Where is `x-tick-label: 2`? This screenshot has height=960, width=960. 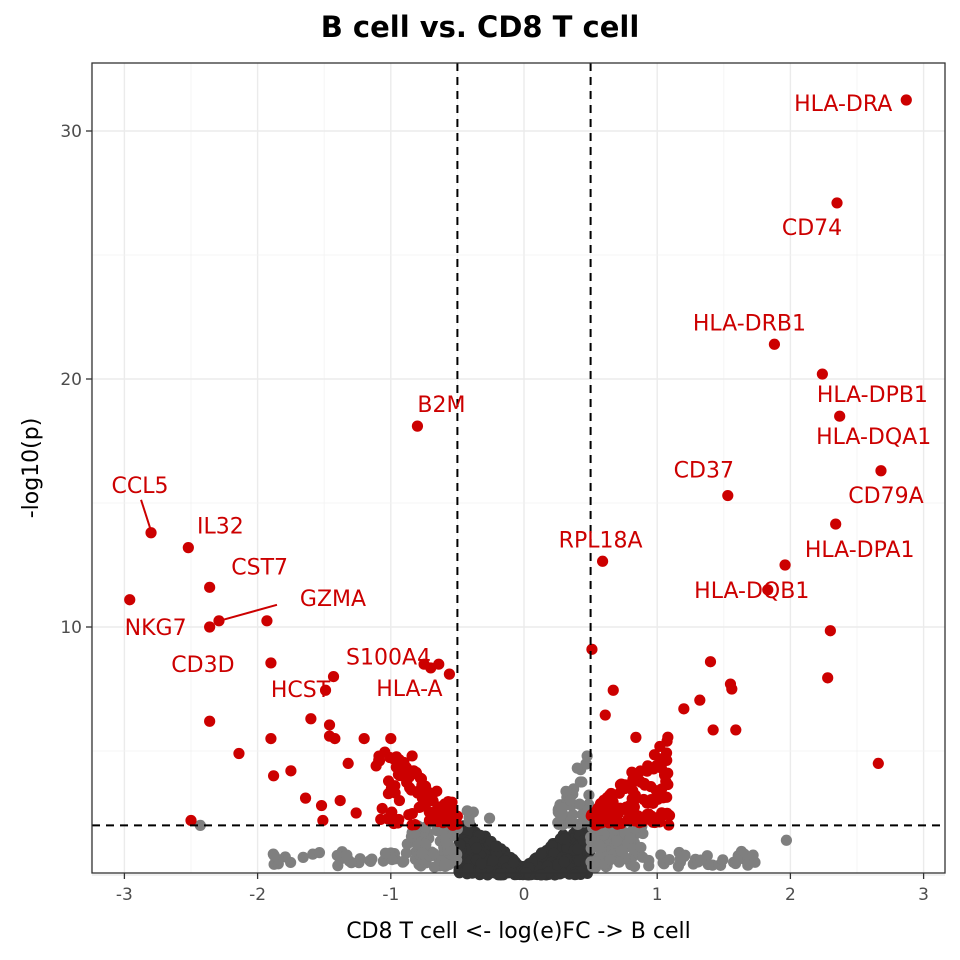 x-tick-label: 2 is located at coordinates (790, 895).